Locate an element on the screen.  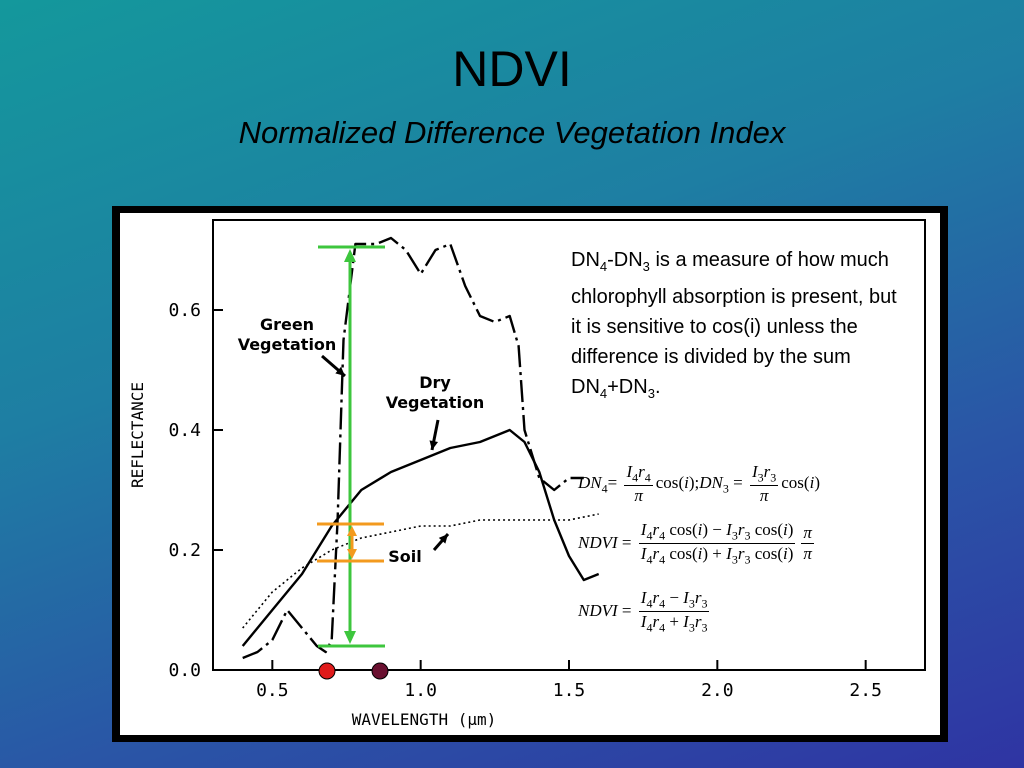
green-vegetation-label: Green is located at coordinates (287, 324).